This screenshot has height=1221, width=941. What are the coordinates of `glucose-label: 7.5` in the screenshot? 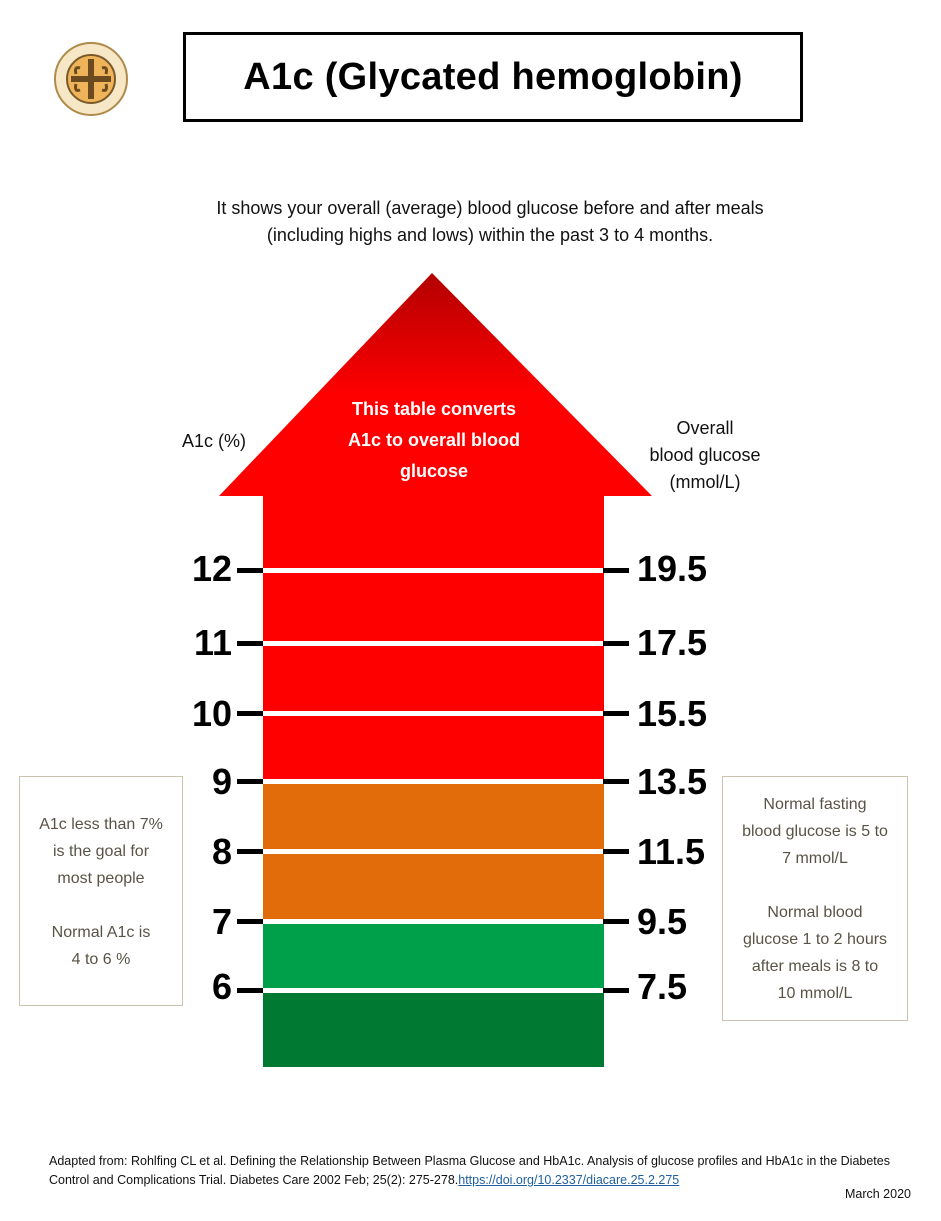 It's located at (662, 986).